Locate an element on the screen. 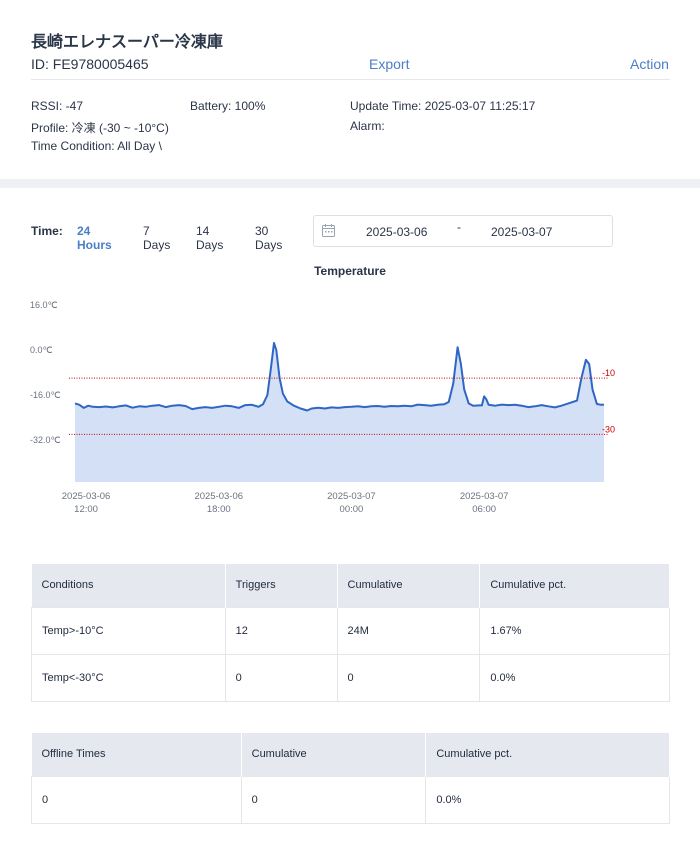  column-header: Triggers is located at coordinates (281, 585).